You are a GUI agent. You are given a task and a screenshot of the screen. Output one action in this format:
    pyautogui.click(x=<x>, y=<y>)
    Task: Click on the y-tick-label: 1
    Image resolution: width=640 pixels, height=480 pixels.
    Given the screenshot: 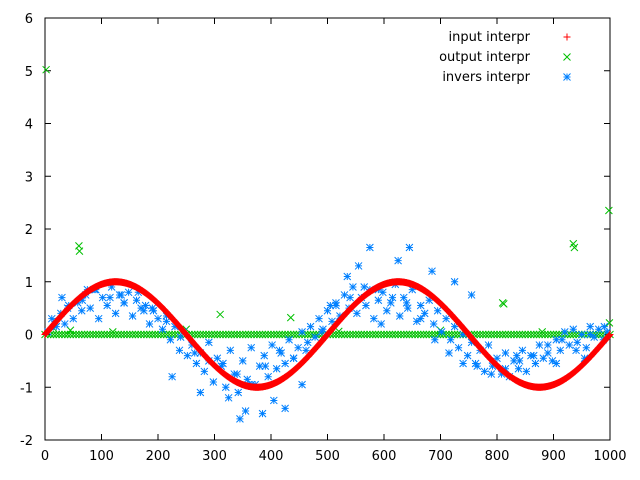 What is the action you would take?
    pyautogui.click(x=29, y=283)
    